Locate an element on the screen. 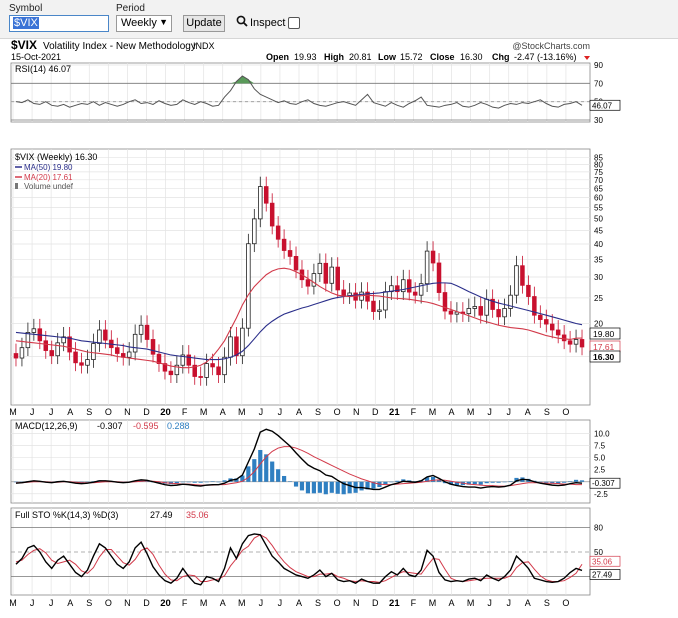 This screenshot has width=678, height=618. high-value: 20.81 is located at coordinates (360, 57).